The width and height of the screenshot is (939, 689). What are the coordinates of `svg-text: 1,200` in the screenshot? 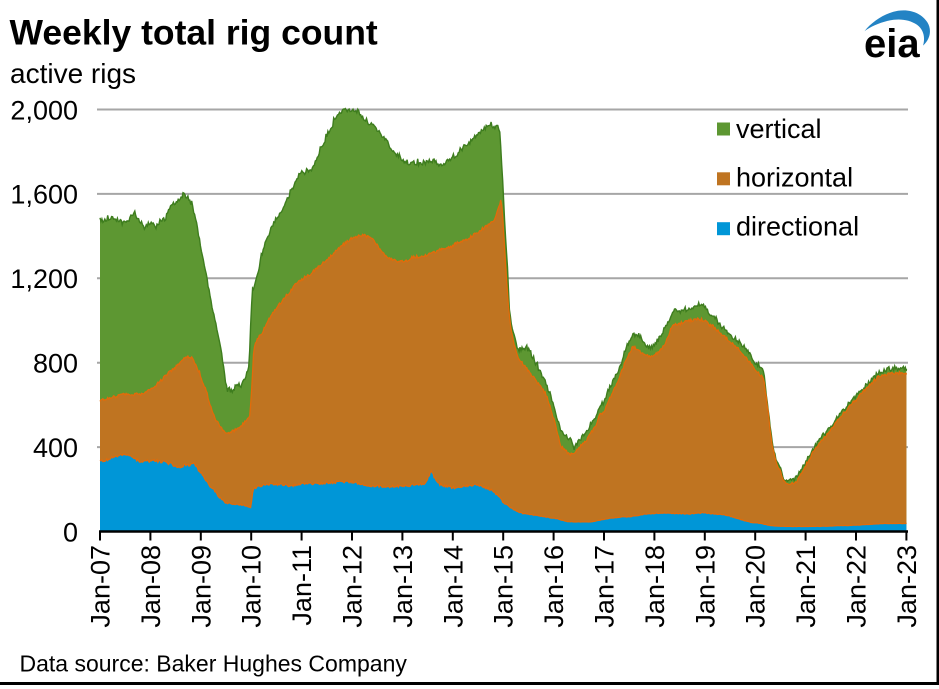 It's located at (44, 279).